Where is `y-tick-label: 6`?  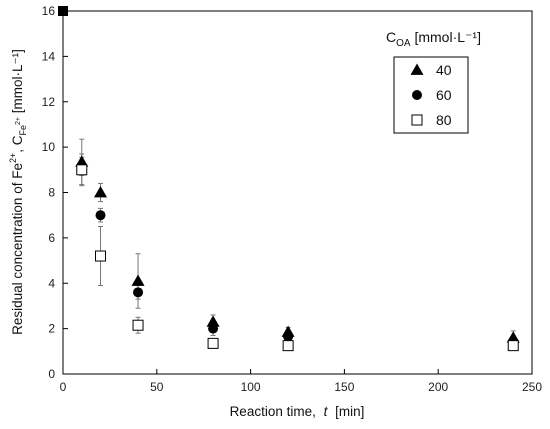 y-tick-label: 6 is located at coordinates (51, 238).